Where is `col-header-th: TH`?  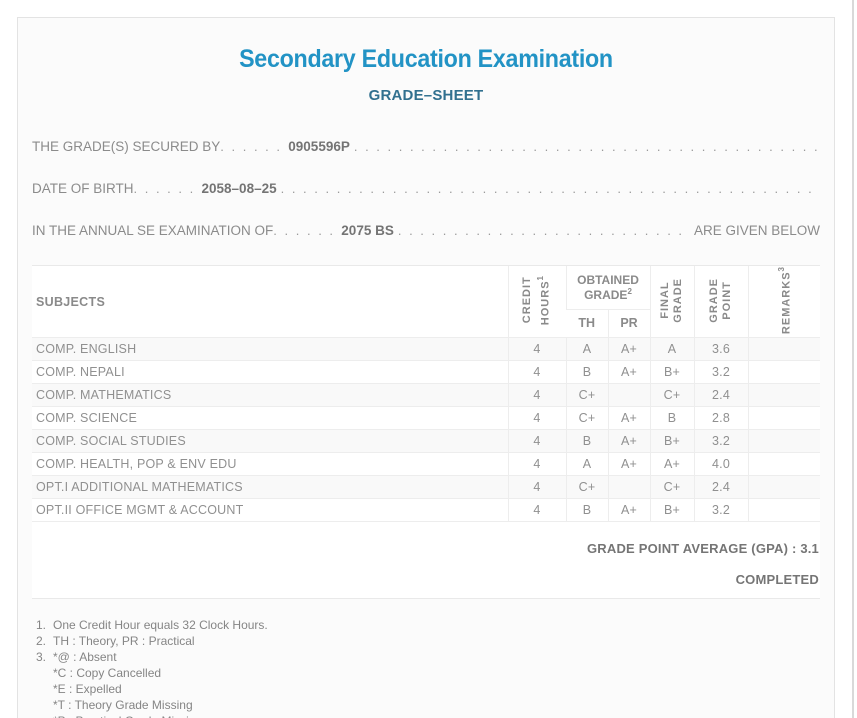
col-header-th: TH is located at coordinates (587, 324).